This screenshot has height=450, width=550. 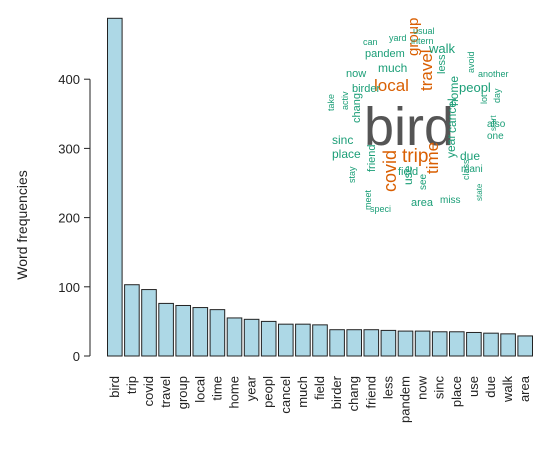 I want to click on bar-birder, so click(x=337, y=343).